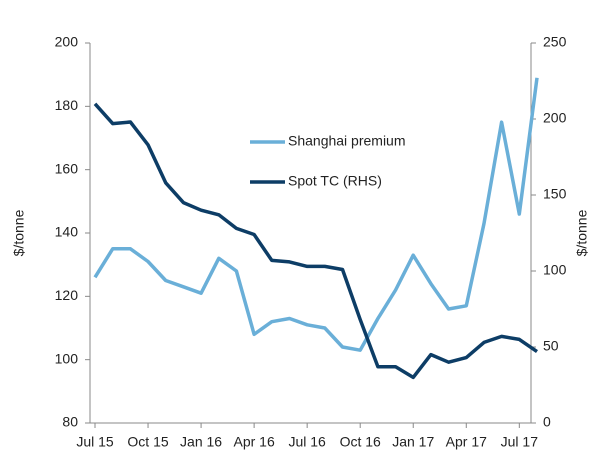 The image size is (597, 474). Describe the element at coordinates (67, 42) in the screenshot. I see `y-tick-label: 200` at that location.